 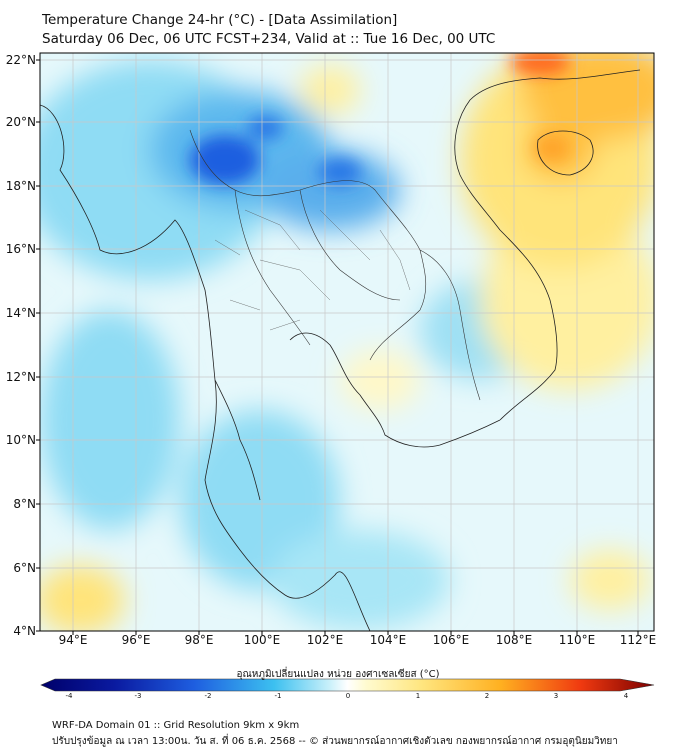 What do you see at coordinates (451, 640) in the screenshot?
I see `lon-label: 106°E` at bounding box center [451, 640].